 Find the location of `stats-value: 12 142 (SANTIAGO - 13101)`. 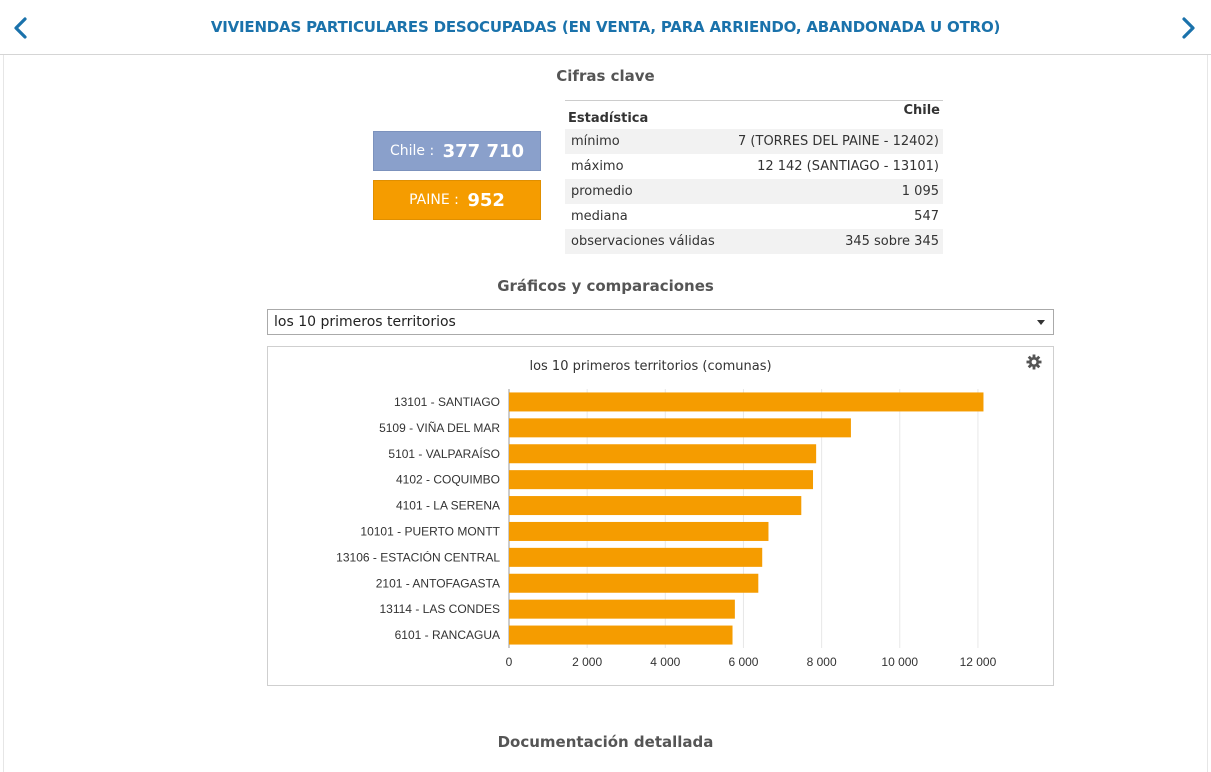

stats-value: 12 142 (SANTIAGO - 13101) is located at coordinates (848, 166).